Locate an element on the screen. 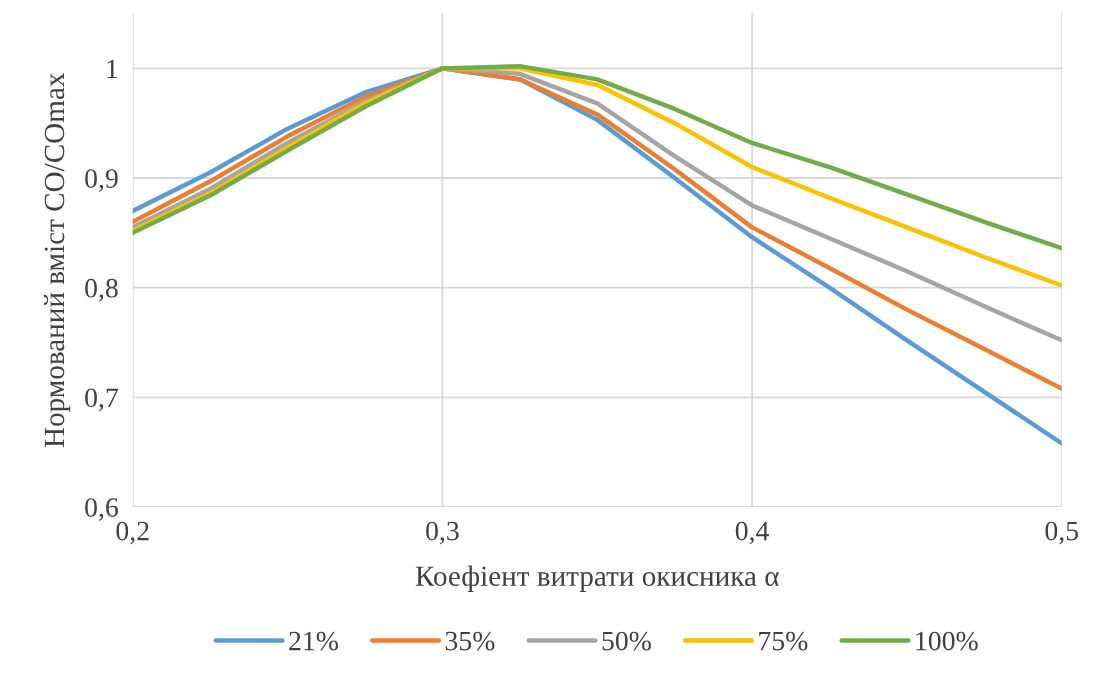 This screenshot has width=1106, height=676. y-tick-label: 1 is located at coordinates (112, 68).